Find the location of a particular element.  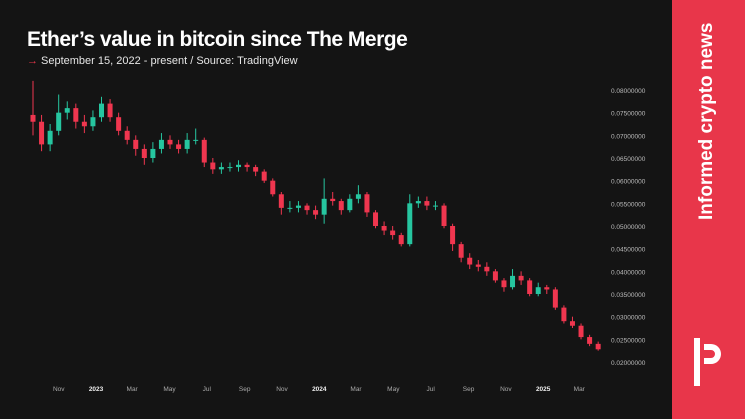

y-tick-label: 0.04500000 is located at coordinates (628, 250).